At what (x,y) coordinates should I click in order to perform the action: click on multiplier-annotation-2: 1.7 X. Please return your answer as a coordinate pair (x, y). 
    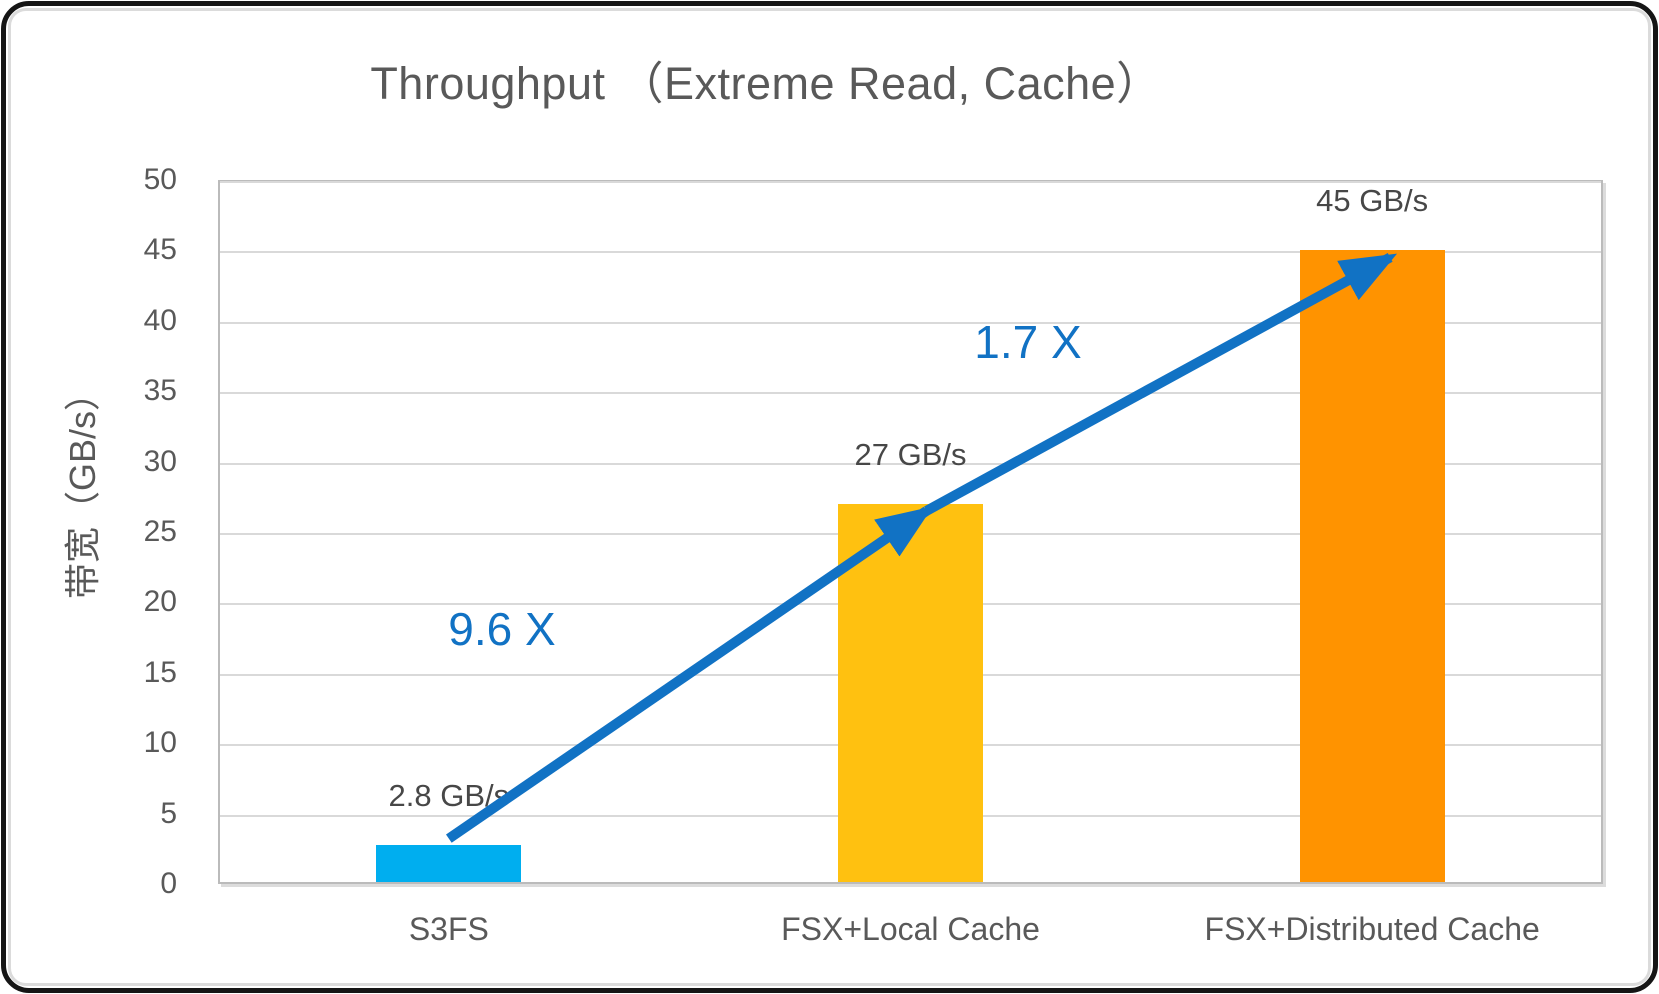
    Looking at the image, I should click on (1028, 342).